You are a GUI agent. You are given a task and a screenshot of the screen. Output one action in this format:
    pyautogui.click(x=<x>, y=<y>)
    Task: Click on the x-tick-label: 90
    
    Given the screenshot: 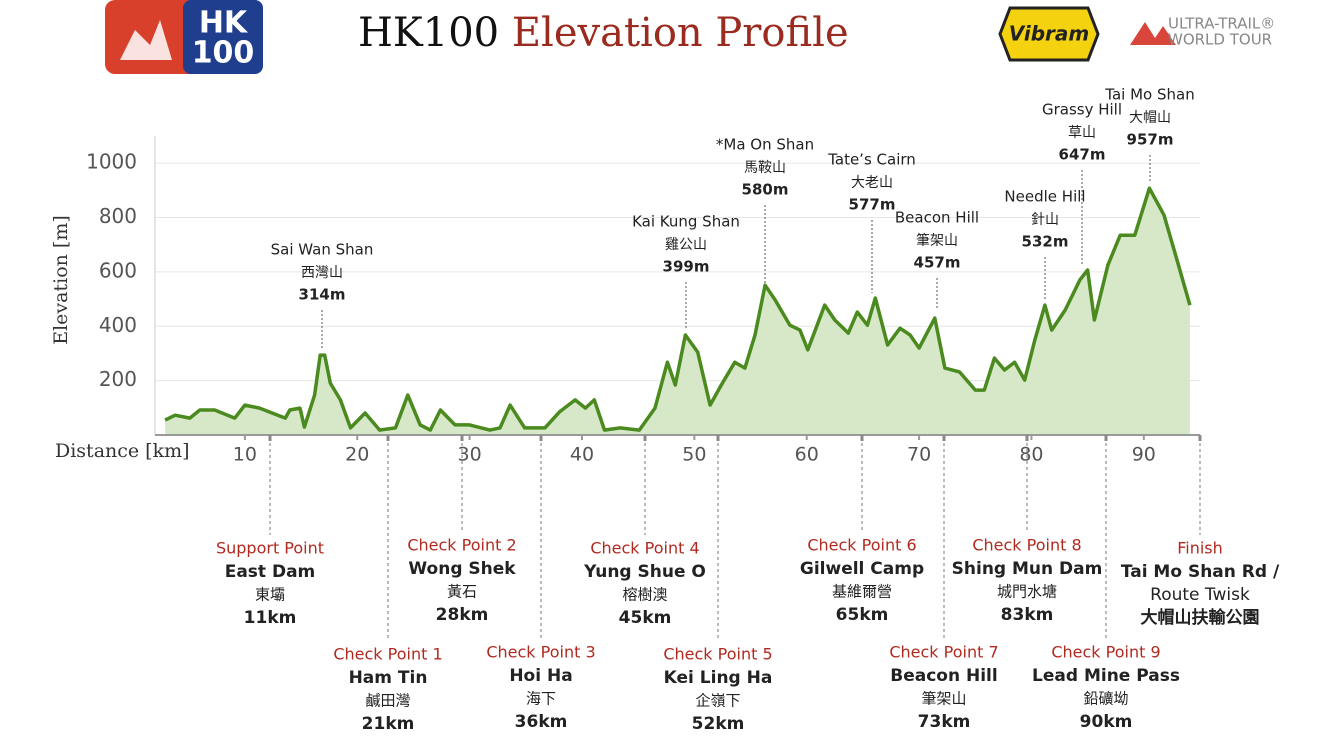 What is the action you would take?
    pyautogui.click(x=1144, y=455)
    